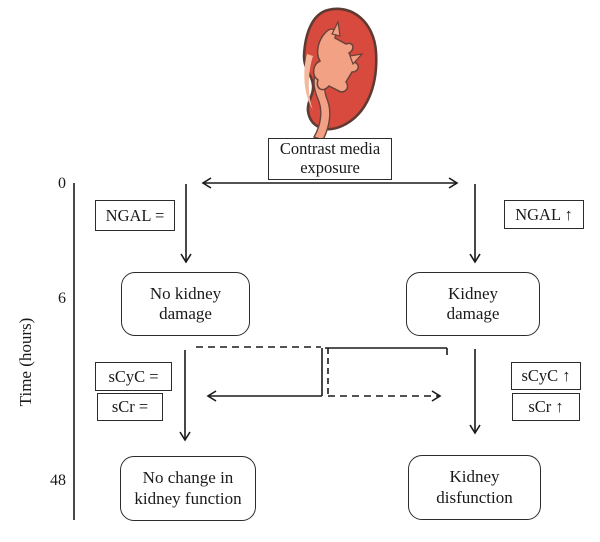 The image size is (600, 542). What do you see at coordinates (546, 376) in the screenshot?
I see `badge-scyc-up: sCyC ↑` at bounding box center [546, 376].